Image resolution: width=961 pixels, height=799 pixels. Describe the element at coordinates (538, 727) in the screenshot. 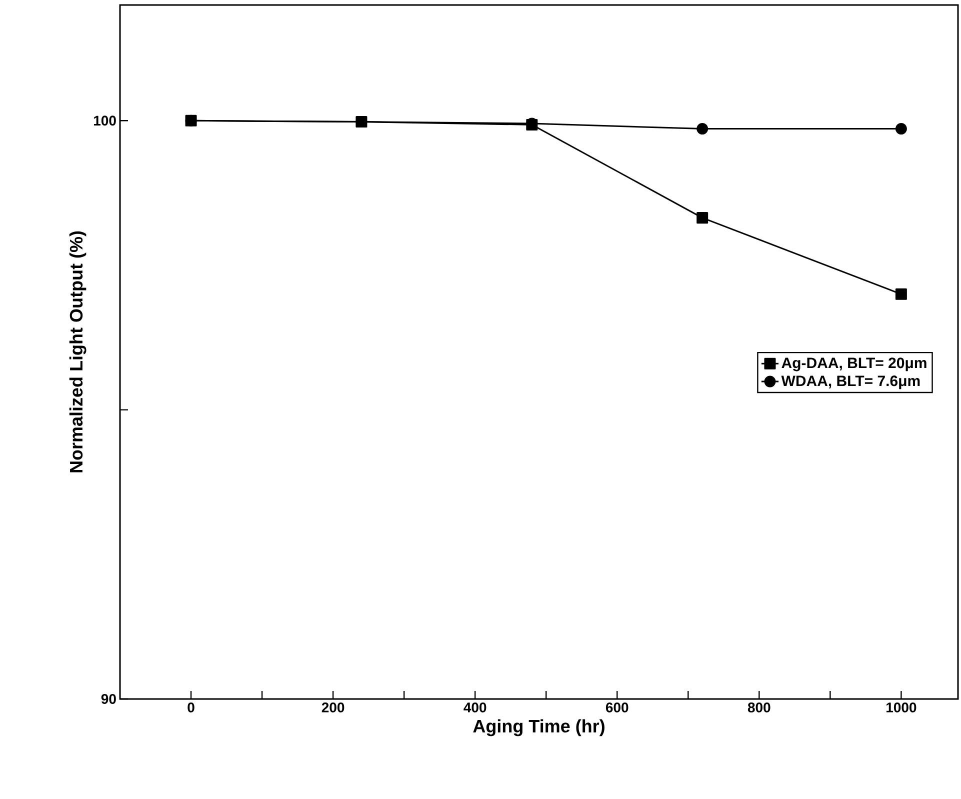

I see `x-axis-title: Aging Time (hr)` at that location.